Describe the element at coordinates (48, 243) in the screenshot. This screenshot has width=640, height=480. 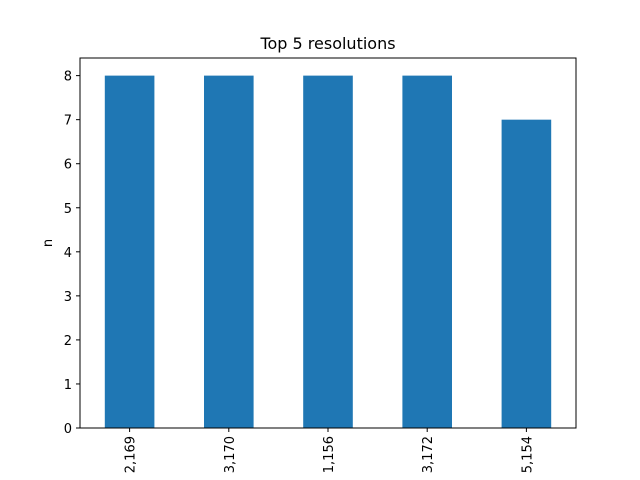
I see `y-axis-label: n` at that location.